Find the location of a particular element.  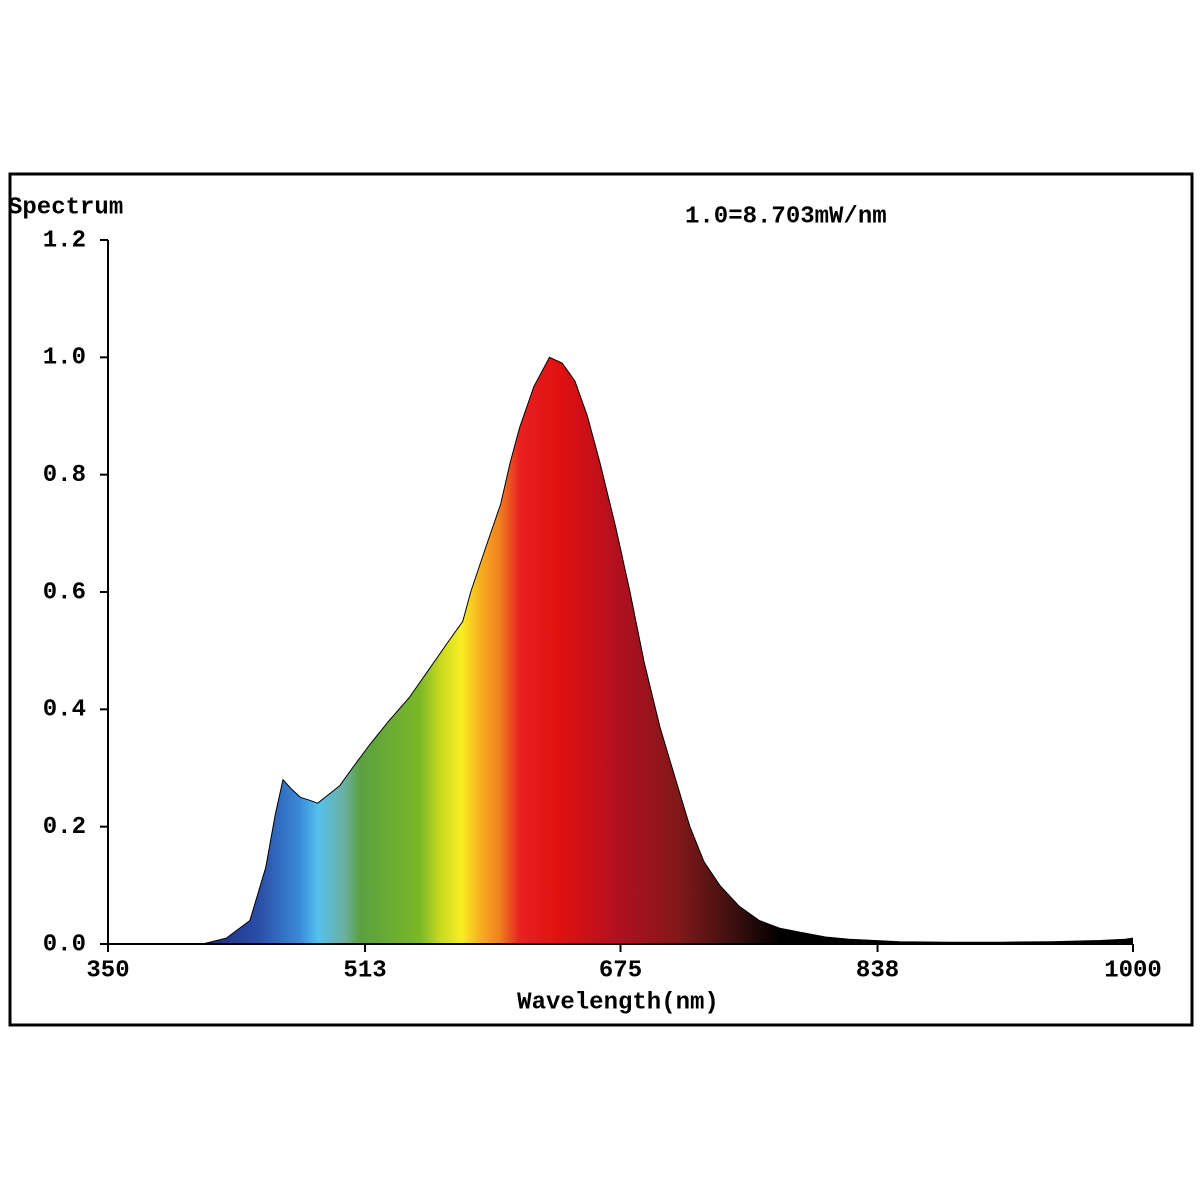

x-tick-label: 1000 is located at coordinates (1133, 970).